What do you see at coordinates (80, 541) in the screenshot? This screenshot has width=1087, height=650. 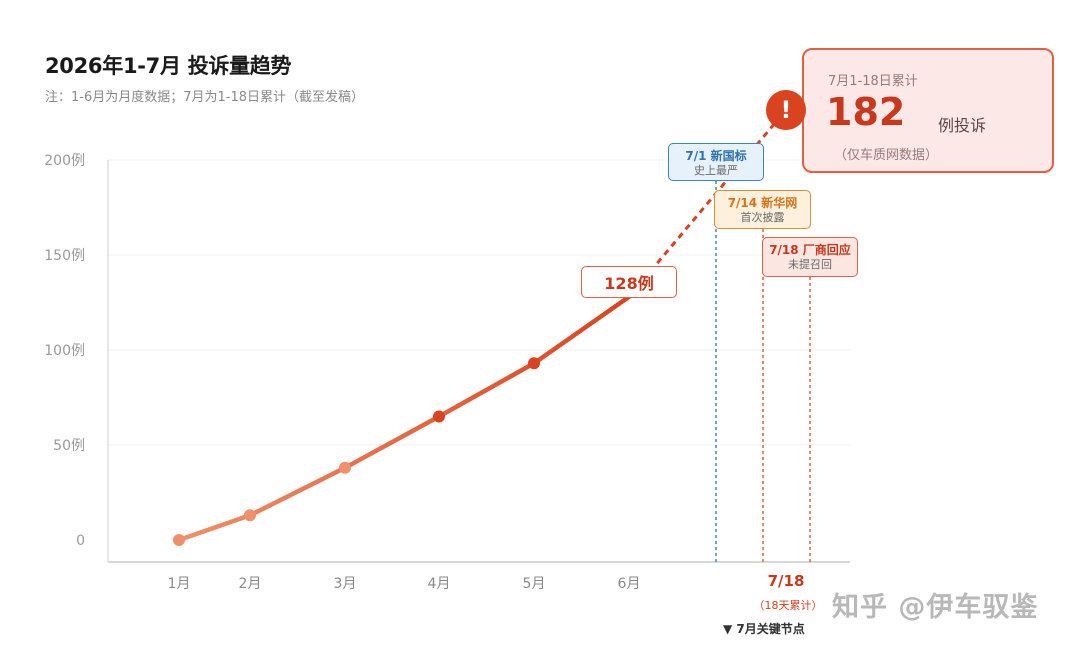 I see `y-tick-label: 0` at bounding box center [80, 541].